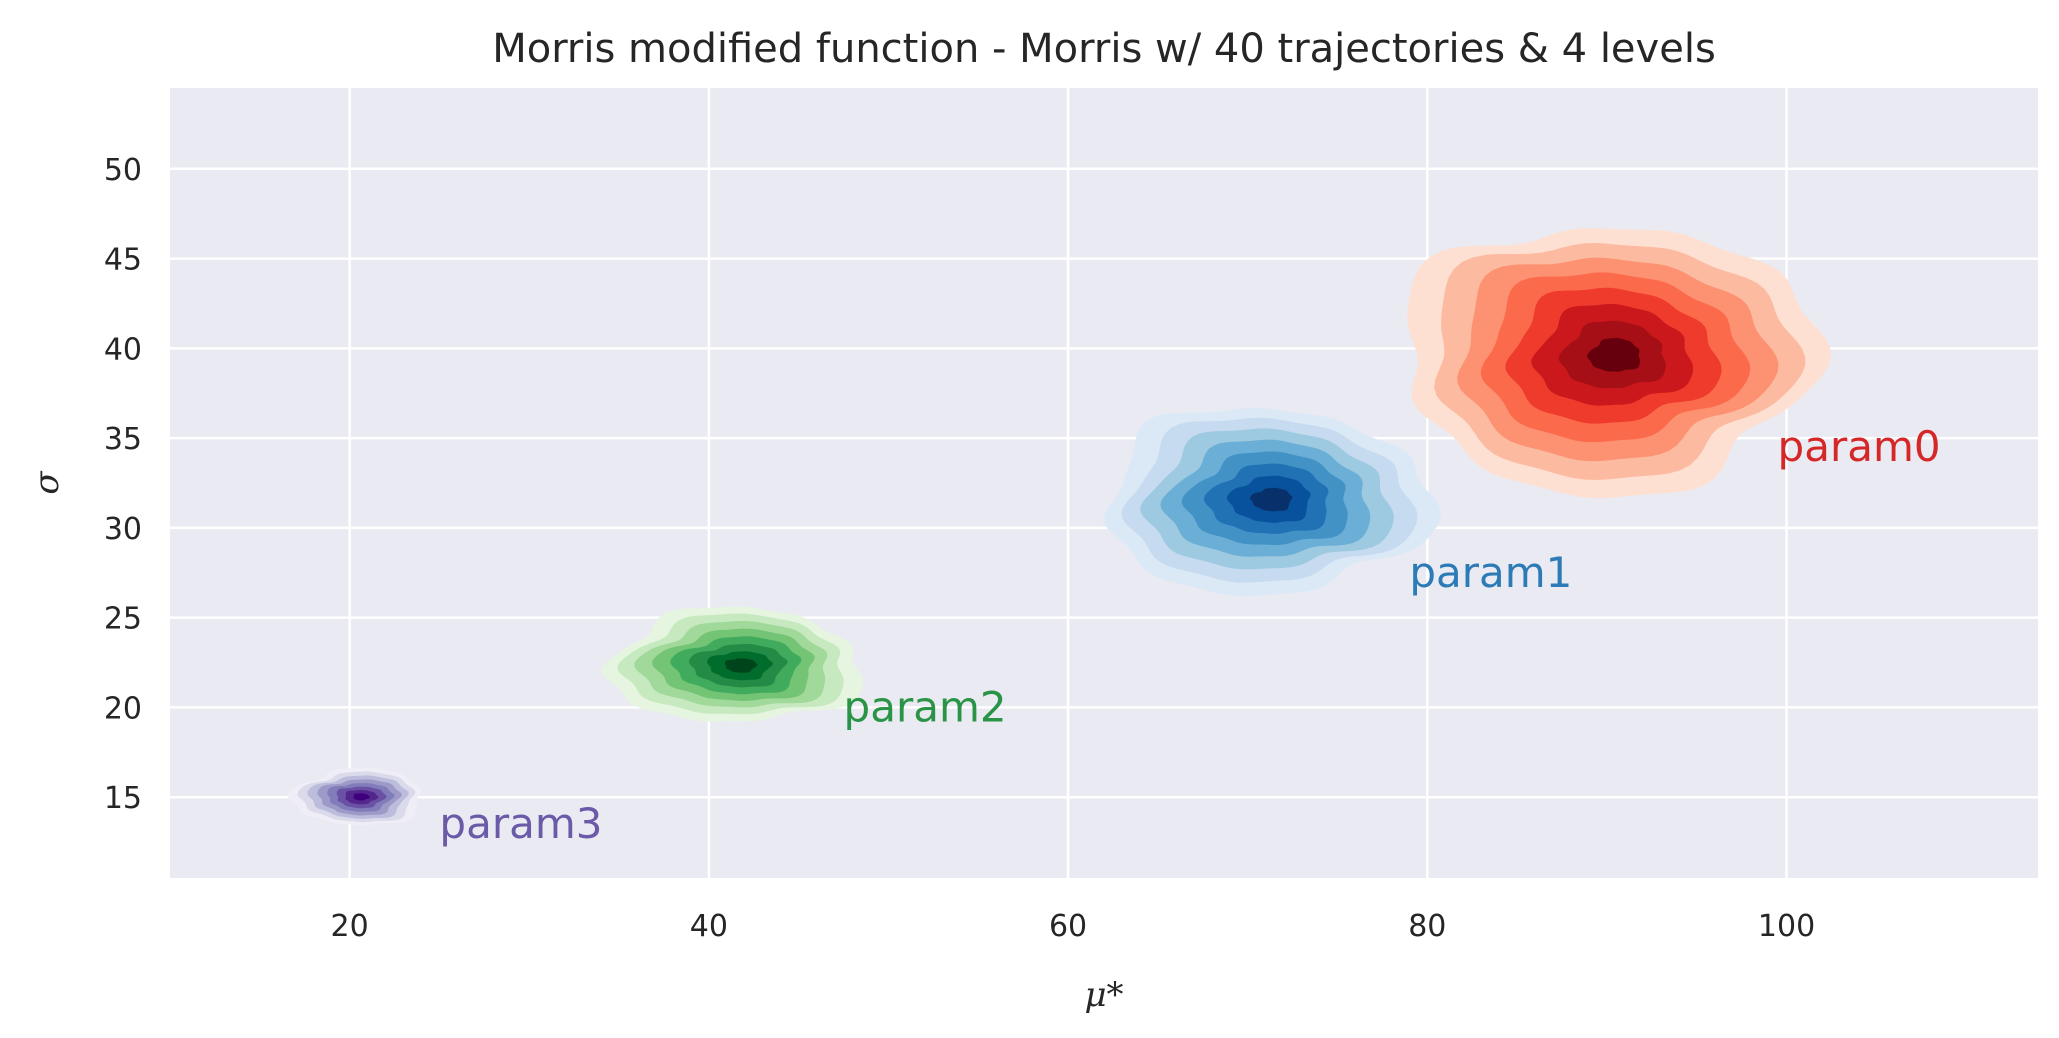  I want to click on contour-param3, so click(354, 796).